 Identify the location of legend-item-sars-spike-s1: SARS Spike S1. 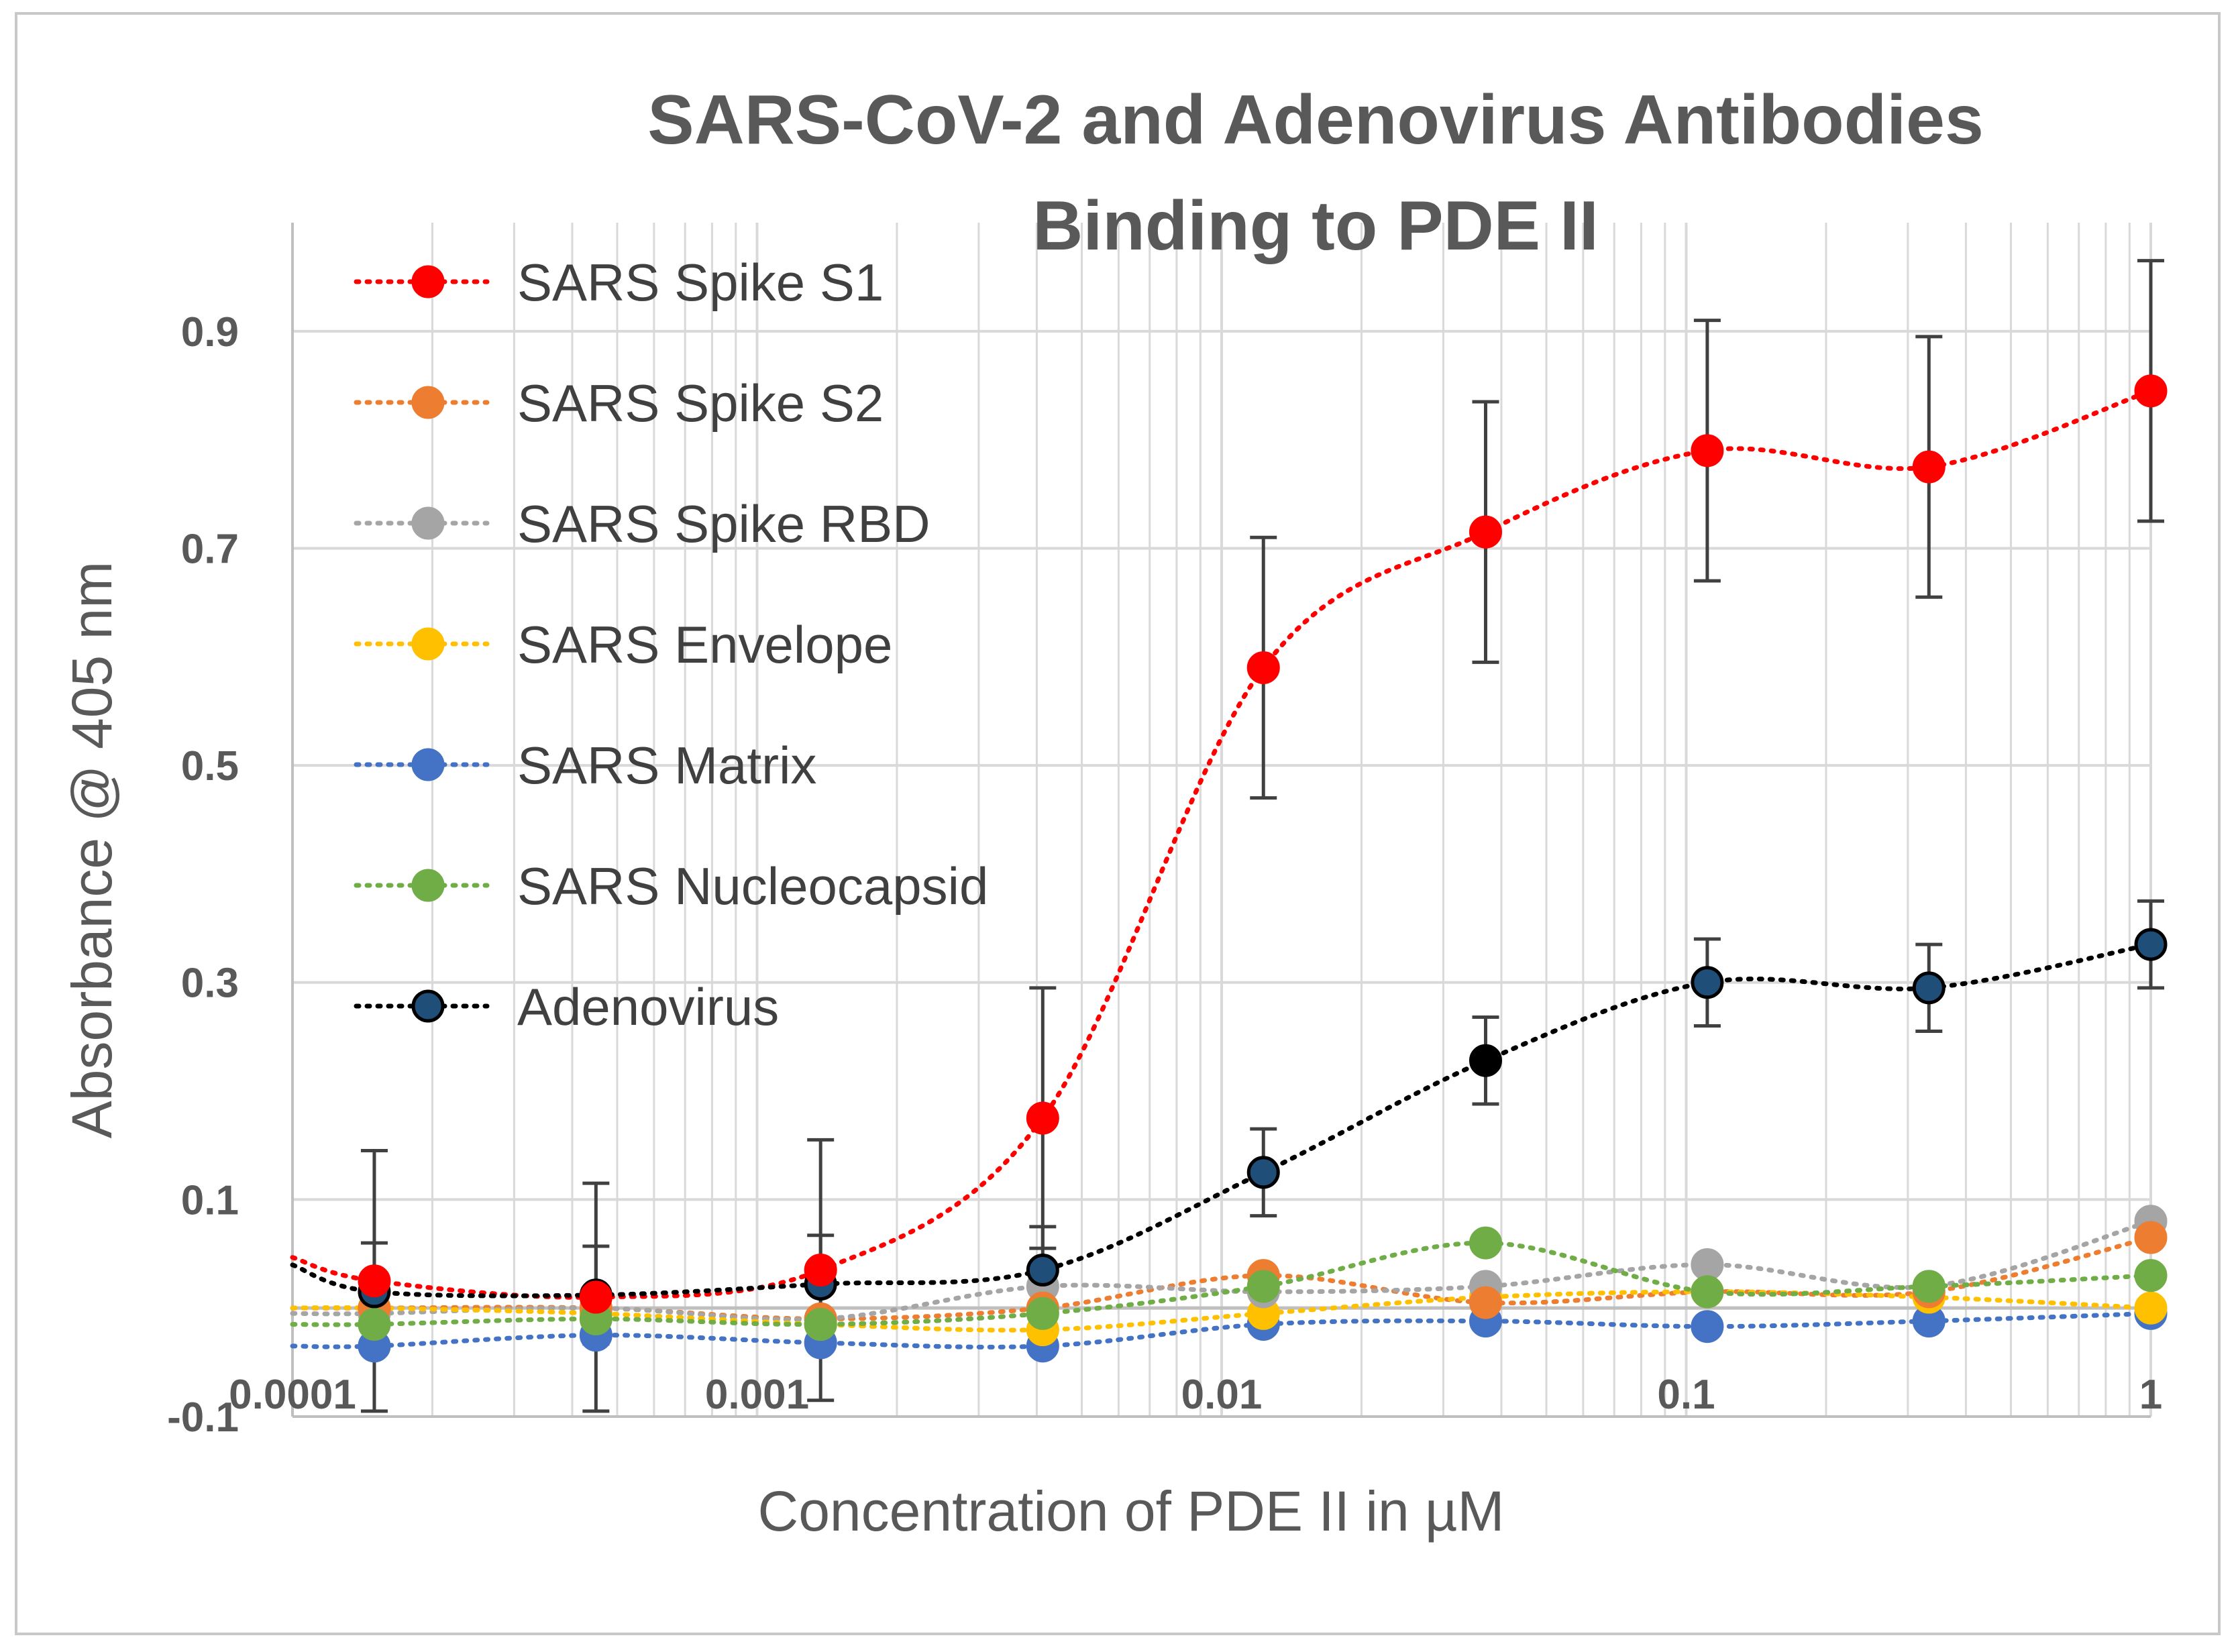
(619, 282).